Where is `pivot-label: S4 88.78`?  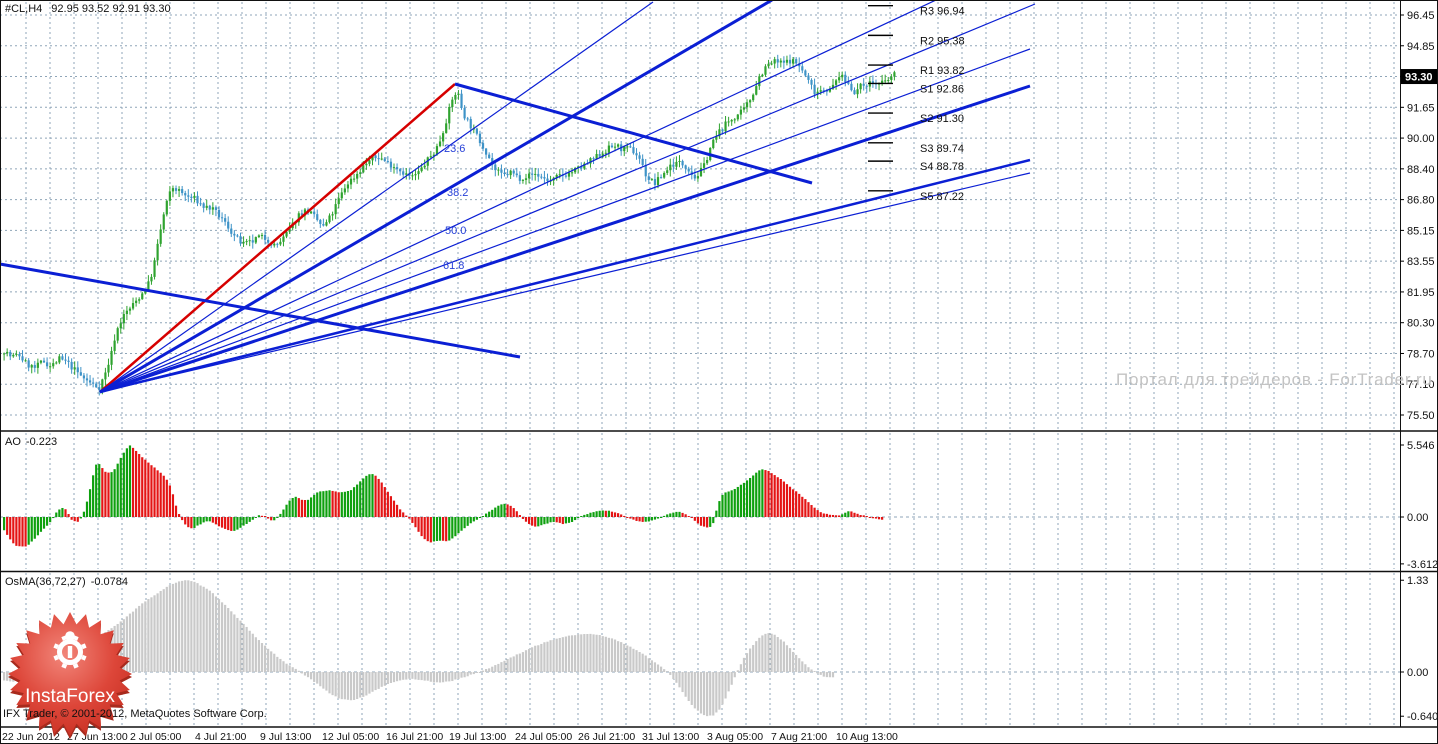
pivot-label: S4 88.78 is located at coordinates (942, 167).